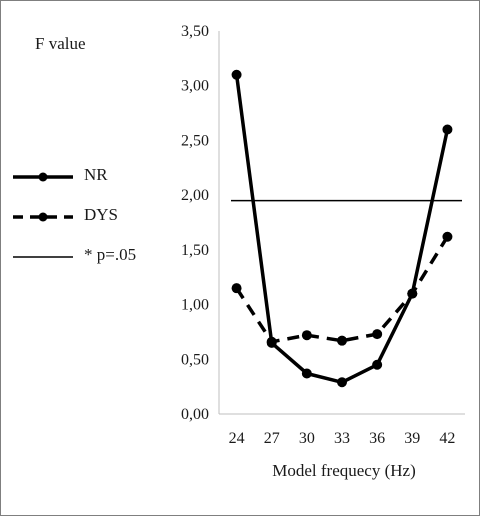 The width and height of the screenshot is (480, 516). Describe the element at coordinates (195, 414) in the screenshot. I see `y-tick-label: 0,00` at that location.